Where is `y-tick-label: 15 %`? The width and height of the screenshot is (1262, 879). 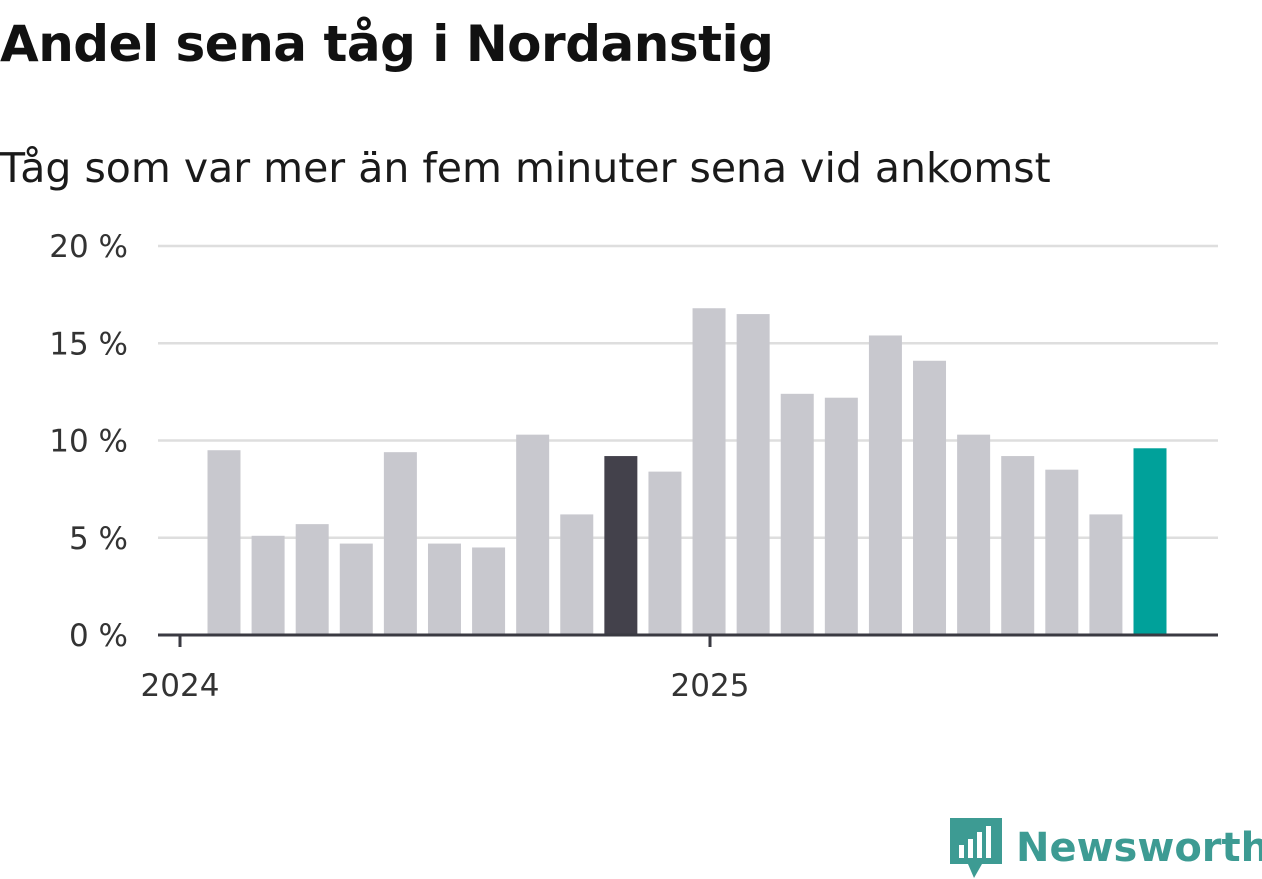 y-tick-label: 15 % is located at coordinates (88, 344).